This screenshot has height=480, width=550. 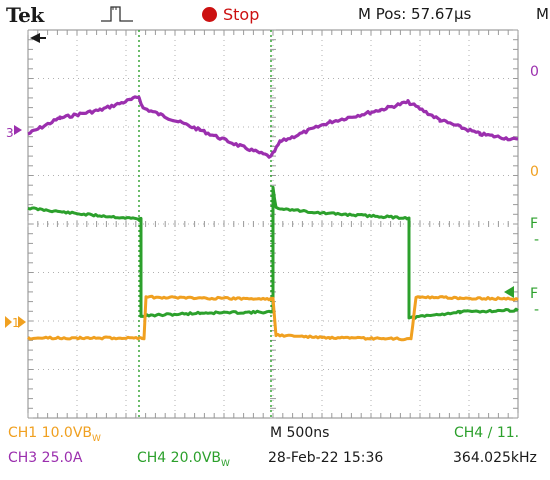 What do you see at coordinates (300, 433) in the screenshot?
I see `timebase-scale: M 500ns` at bounding box center [300, 433].